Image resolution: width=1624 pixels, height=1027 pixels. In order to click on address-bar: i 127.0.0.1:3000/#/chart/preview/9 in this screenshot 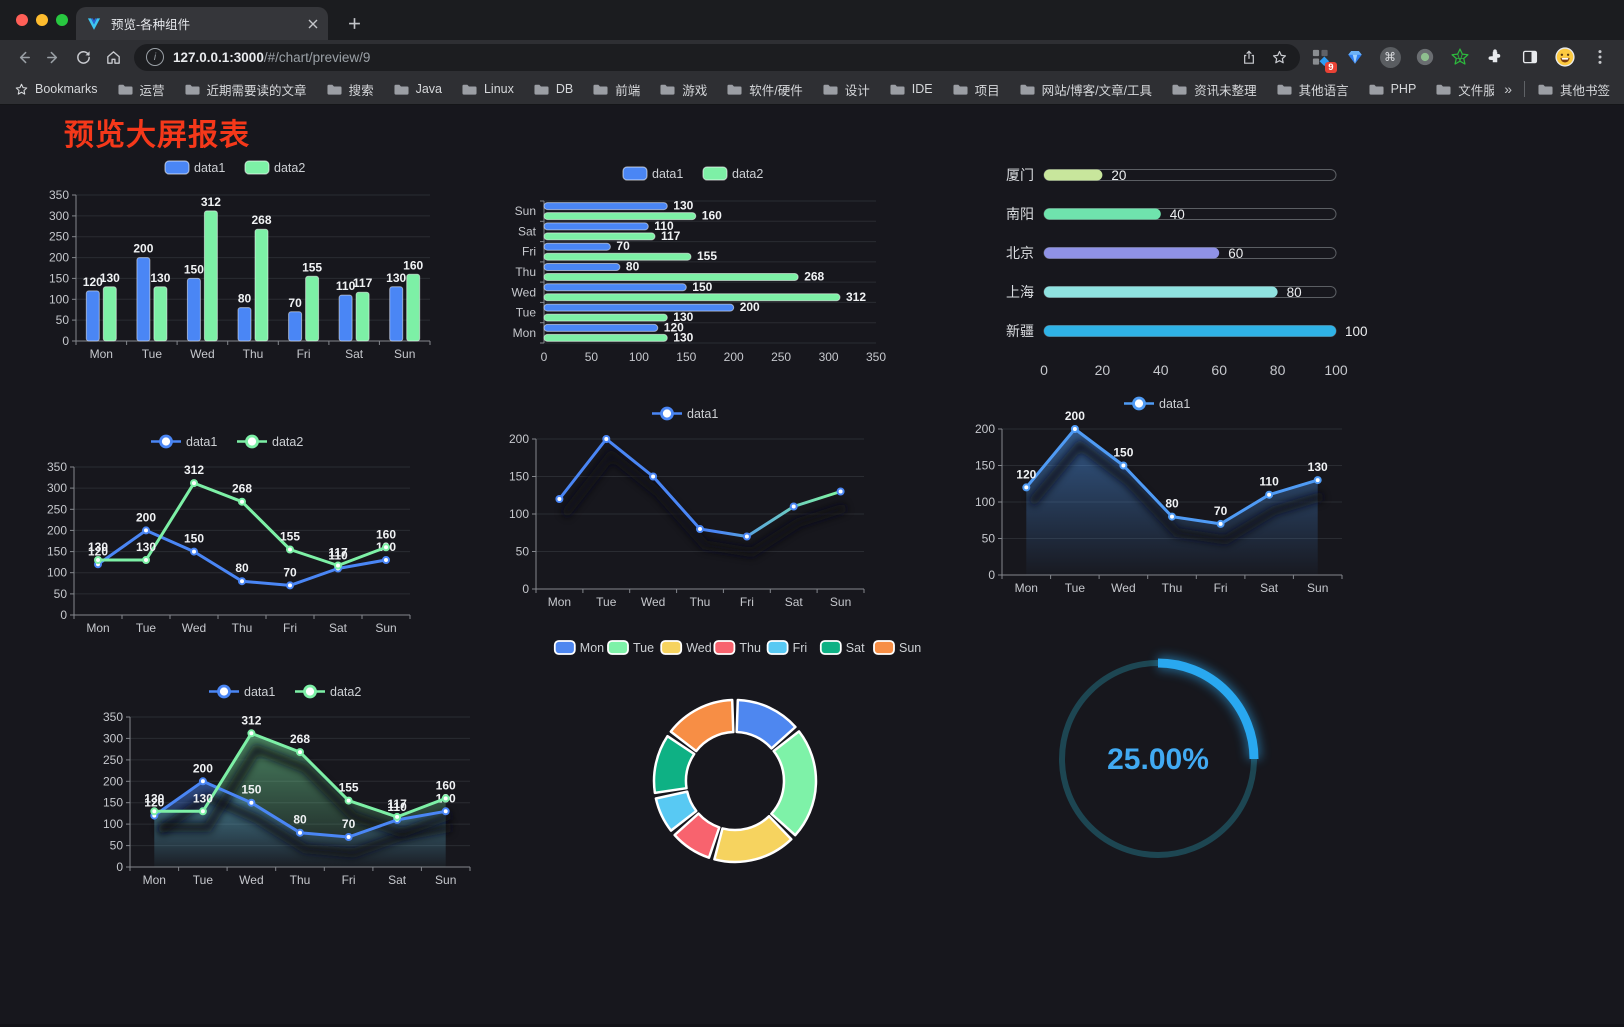, I will do `click(717, 57)`.